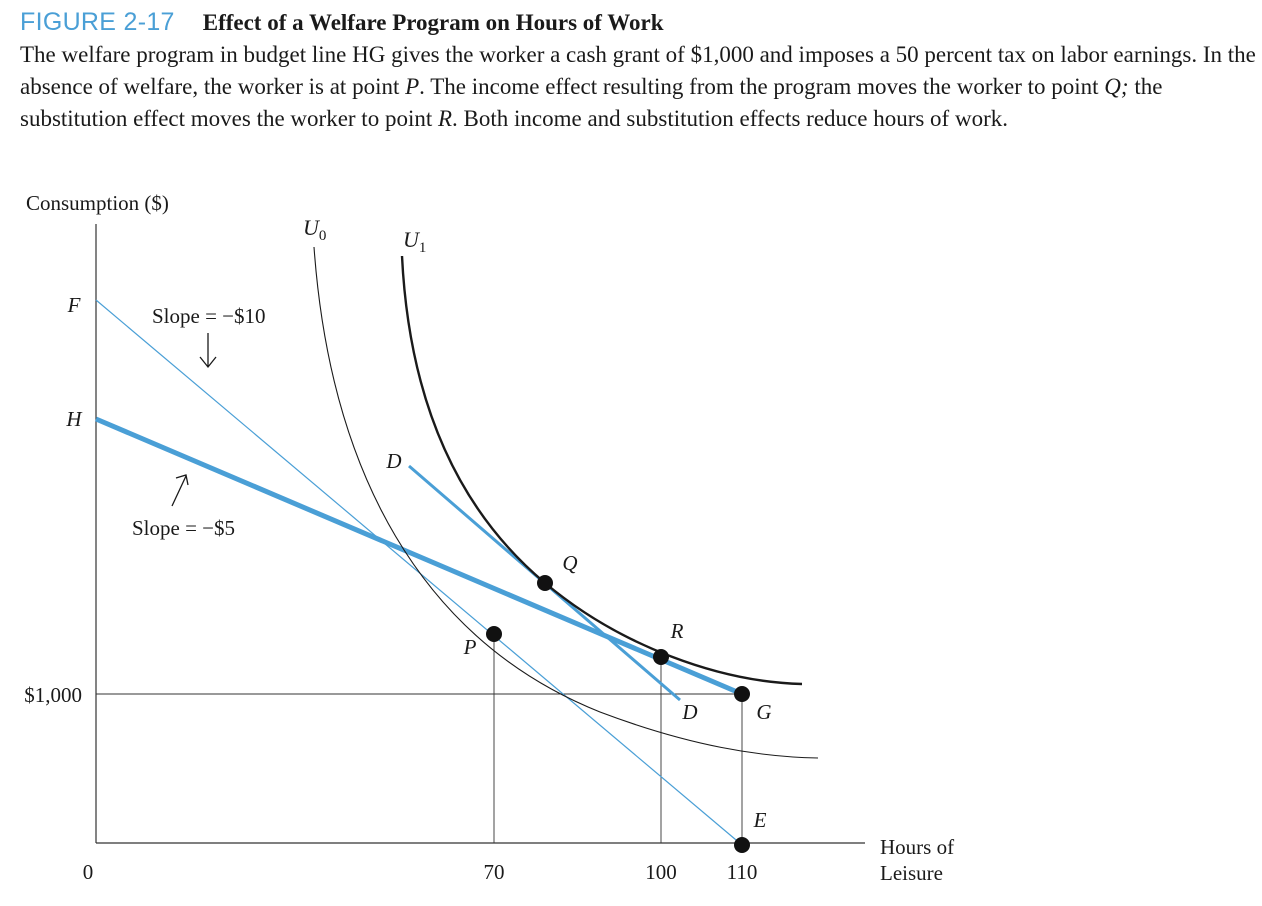  I want to click on point-label-g: G, so click(763, 712).